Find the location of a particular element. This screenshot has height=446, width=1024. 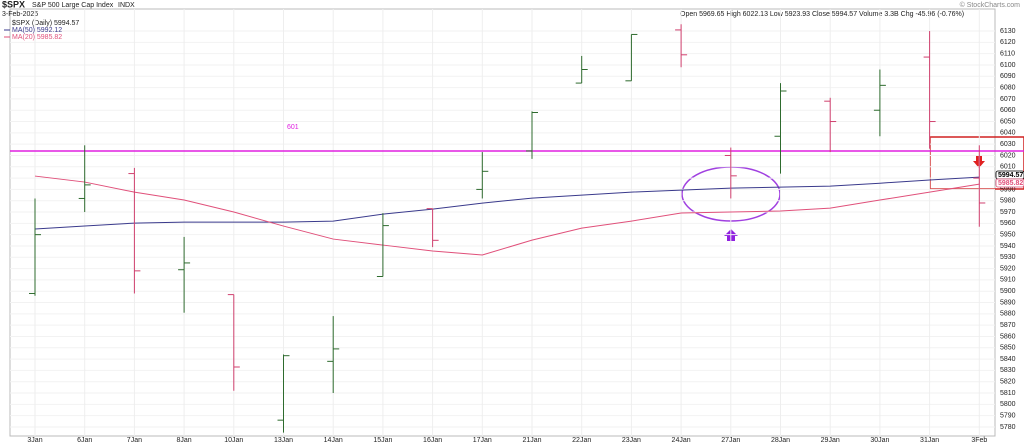

x-tick-label: 31Jan is located at coordinates (929, 440).